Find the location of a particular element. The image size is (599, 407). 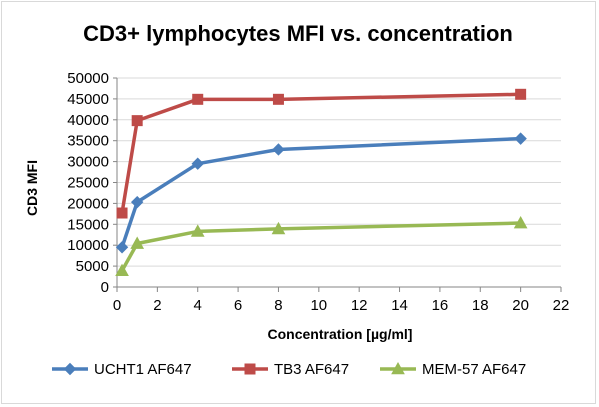

y-tick-label: 15000 is located at coordinates (88, 224).